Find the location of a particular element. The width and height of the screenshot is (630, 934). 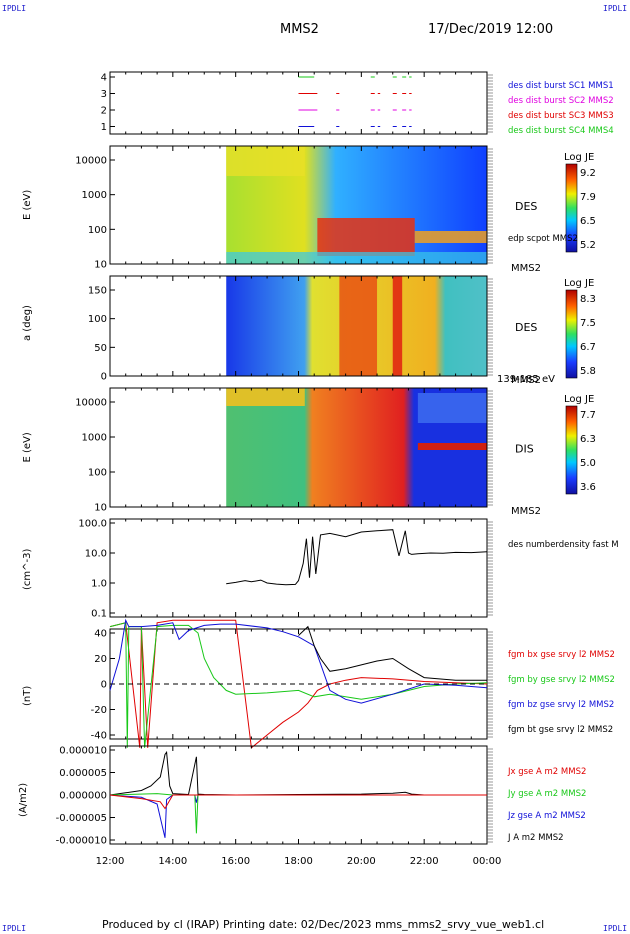

fgm-legend-2: fgm bz gse srvy l2 MMS2 is located at coordinates (561, 705).